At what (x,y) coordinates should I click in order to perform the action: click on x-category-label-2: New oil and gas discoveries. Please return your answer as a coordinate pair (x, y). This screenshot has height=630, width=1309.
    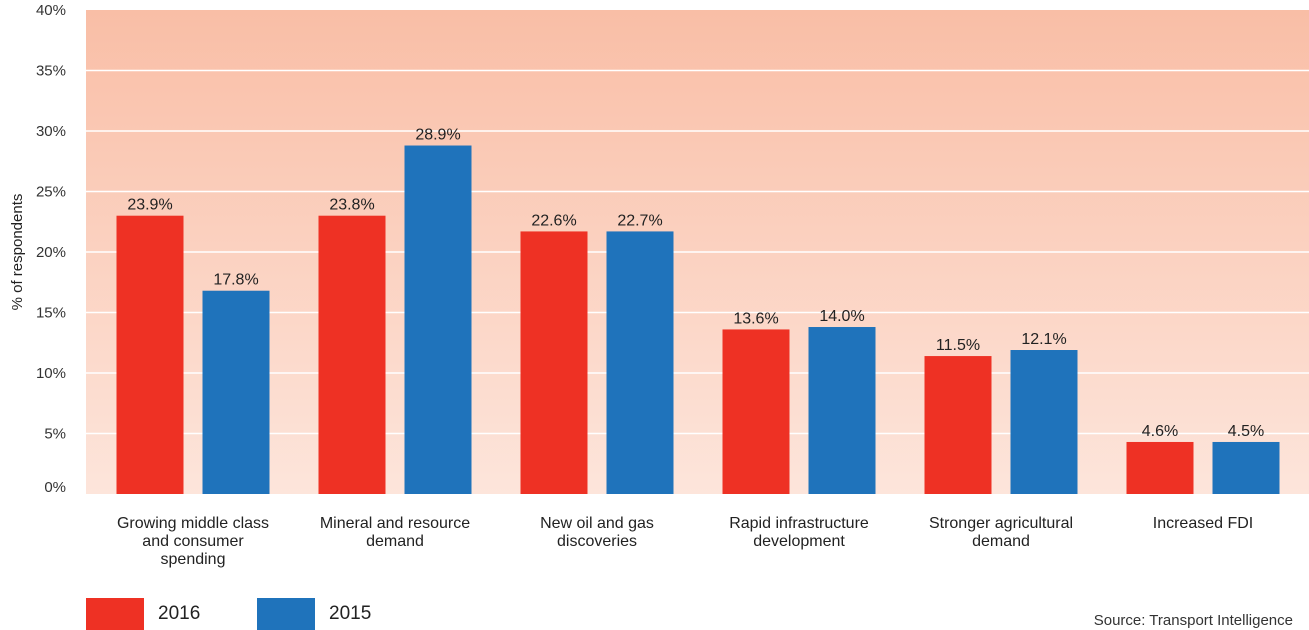
    Looking at the image, I should click on (597, 532).